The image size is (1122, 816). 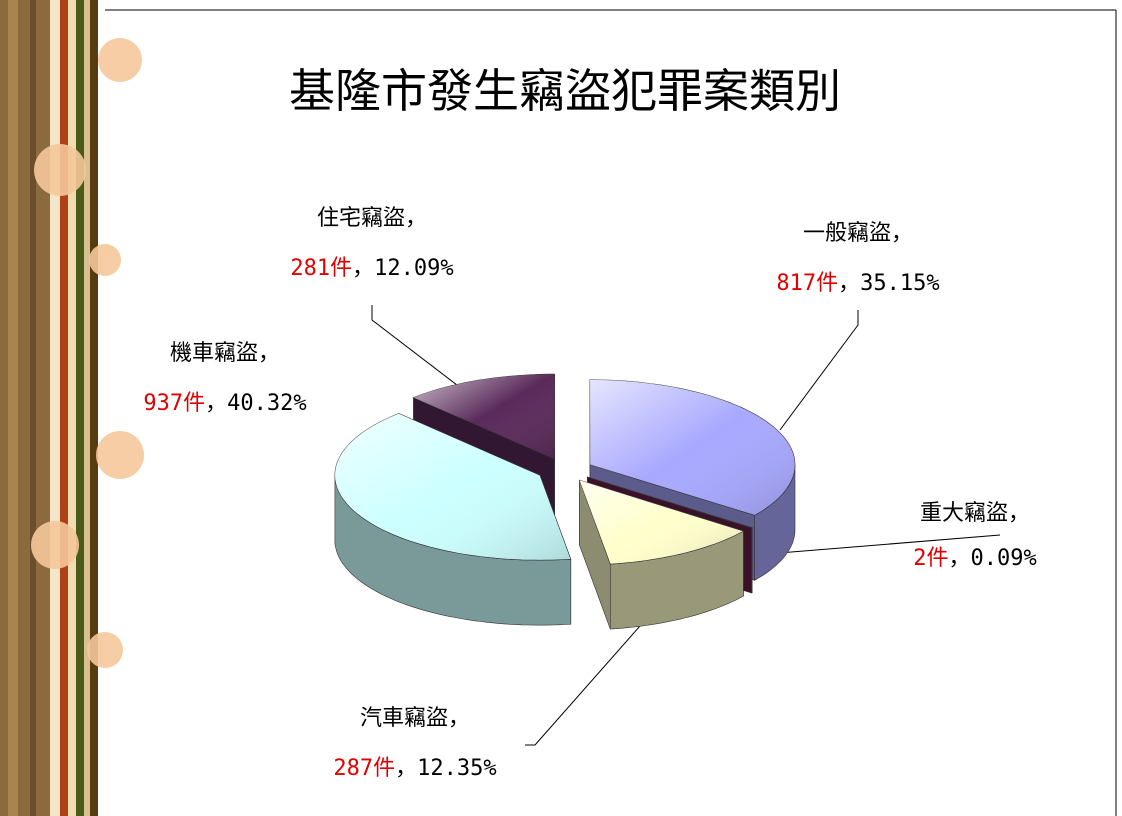 What do you see at coordinates (415, 718) in the screenshot?
I see `category-label: 汽車竊盜，` at bounding box center [415, 718].